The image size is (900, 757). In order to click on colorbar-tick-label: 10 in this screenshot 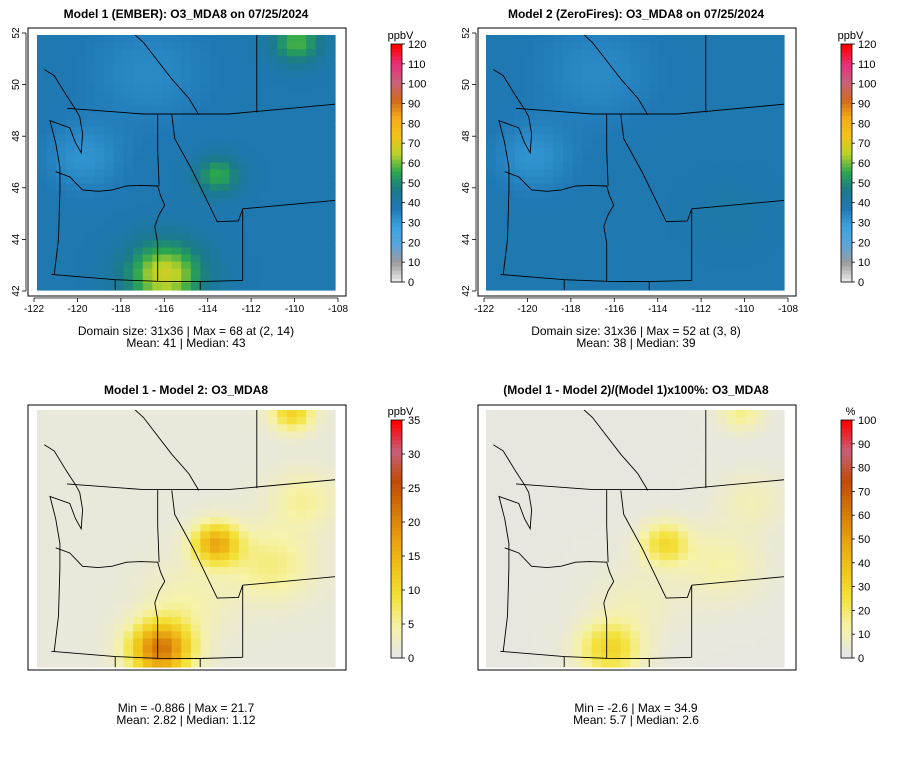, I will do `click(414, 591)`.